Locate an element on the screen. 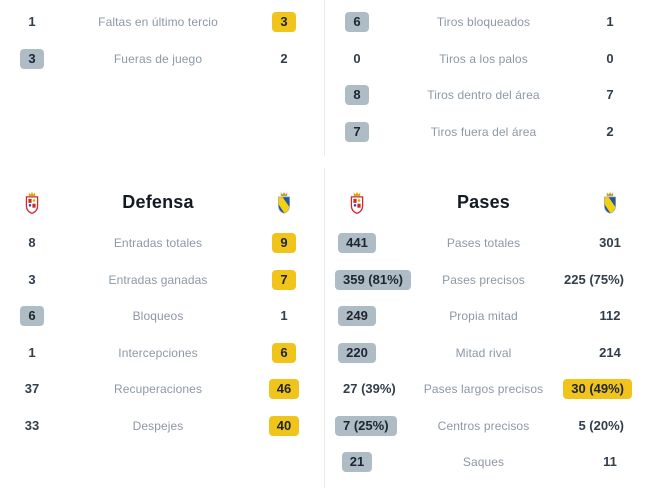  stat-row: 8 Tiros dentro del área 7 is located at coordinates (483, 95).